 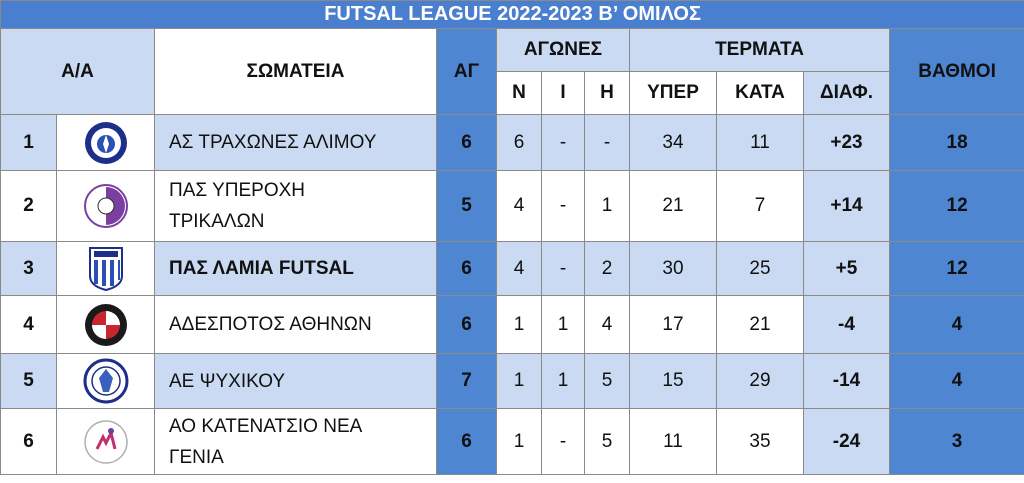 I want to click on team-name: ΠΑΣ ΛΑΜΙΑ FUTSAL, so click(x=295, y=268).